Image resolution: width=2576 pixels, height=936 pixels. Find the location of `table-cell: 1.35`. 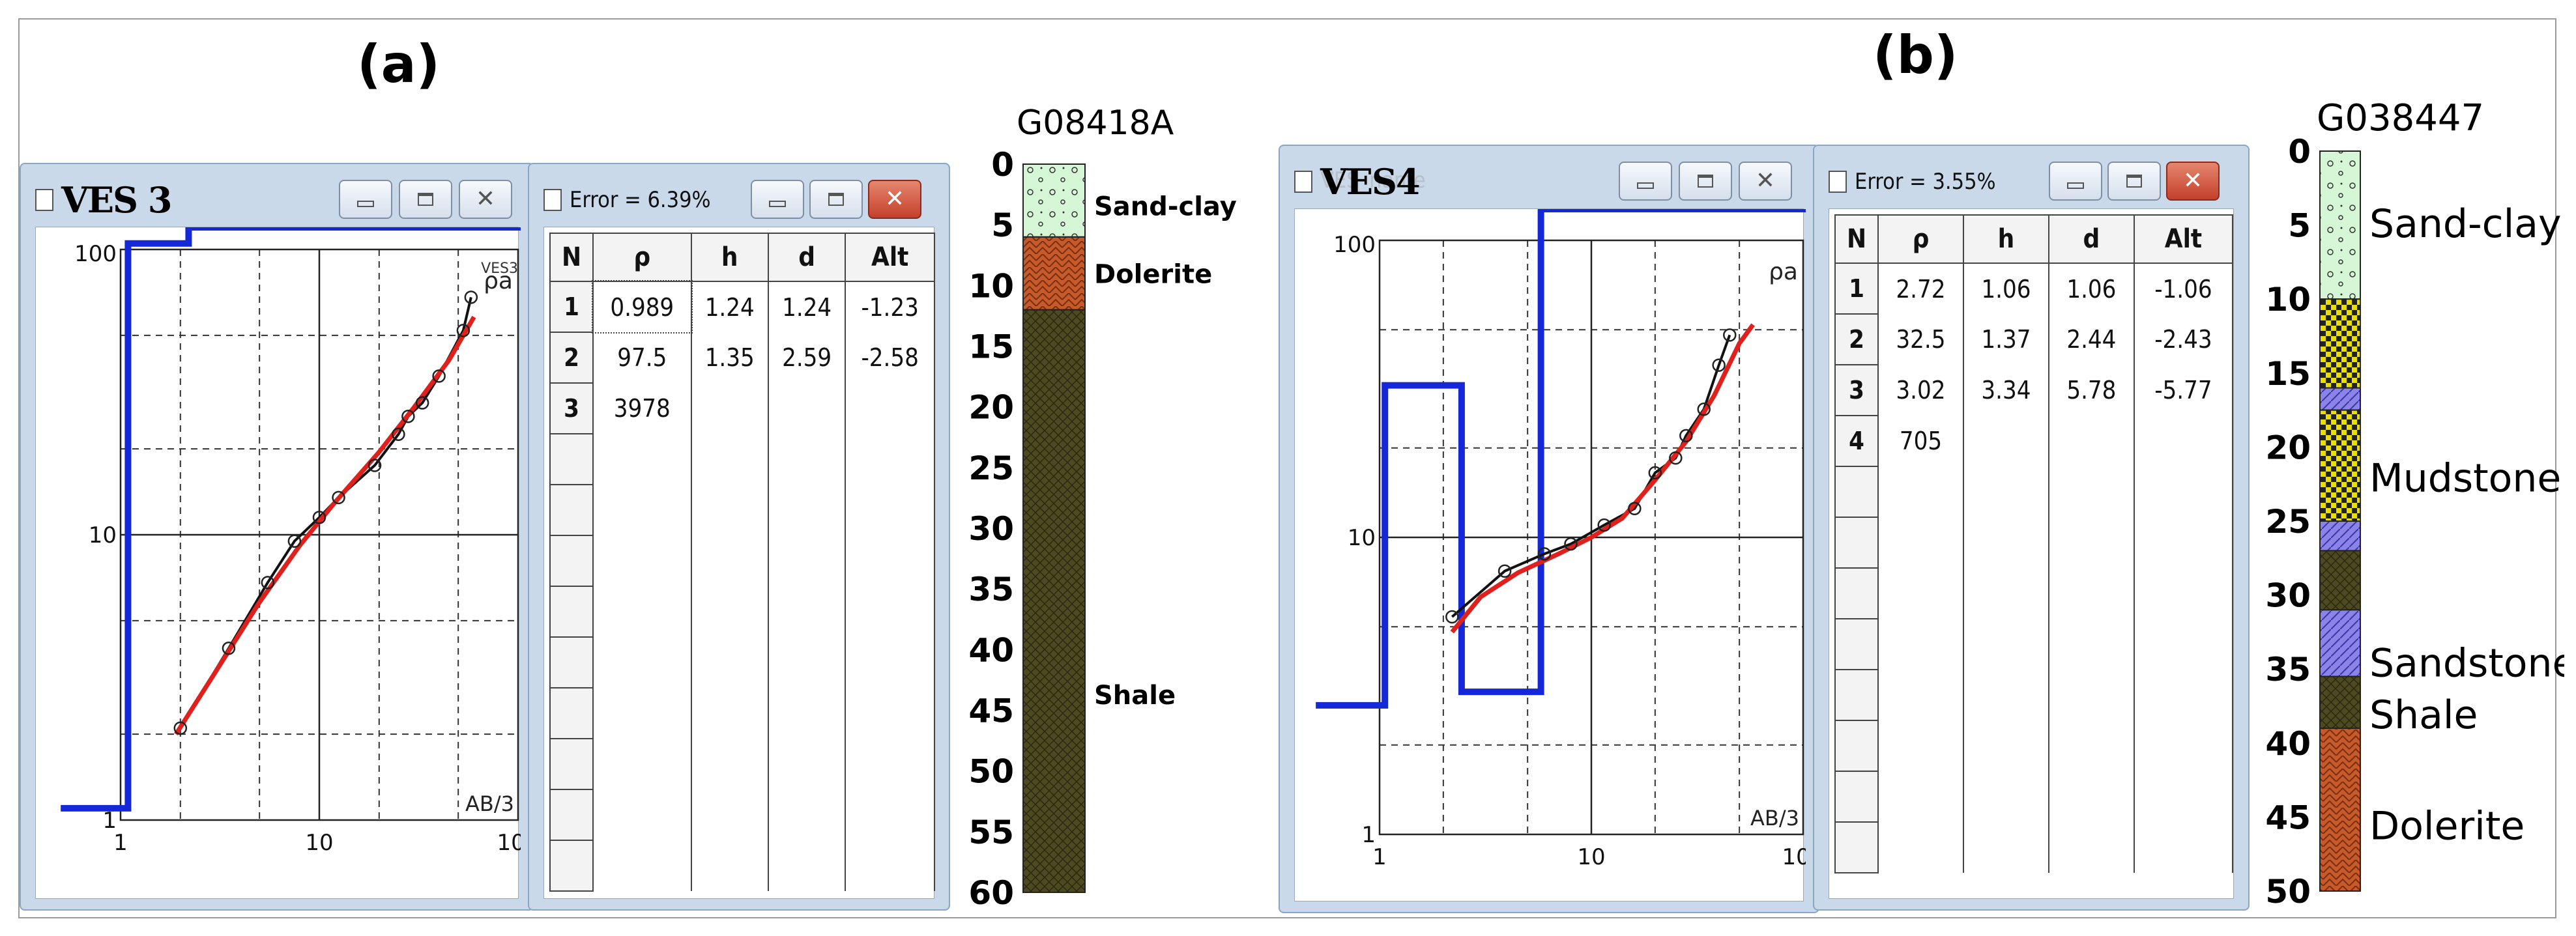

table-cell: 1.35 is located at coordinates (729, 358).